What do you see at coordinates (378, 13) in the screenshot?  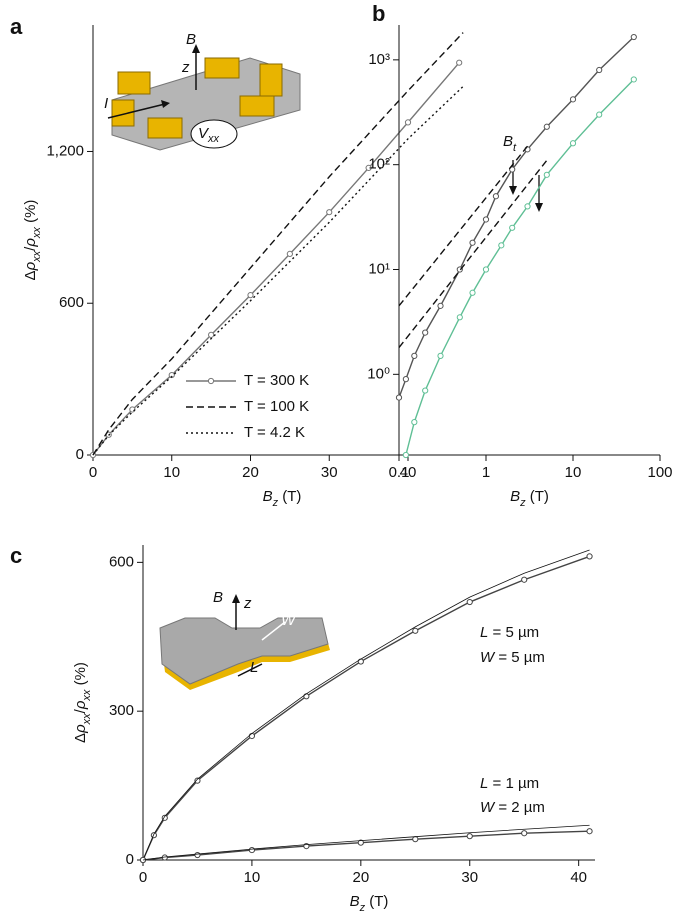 I see `panel-label: b` at bounding box center [378, 13].